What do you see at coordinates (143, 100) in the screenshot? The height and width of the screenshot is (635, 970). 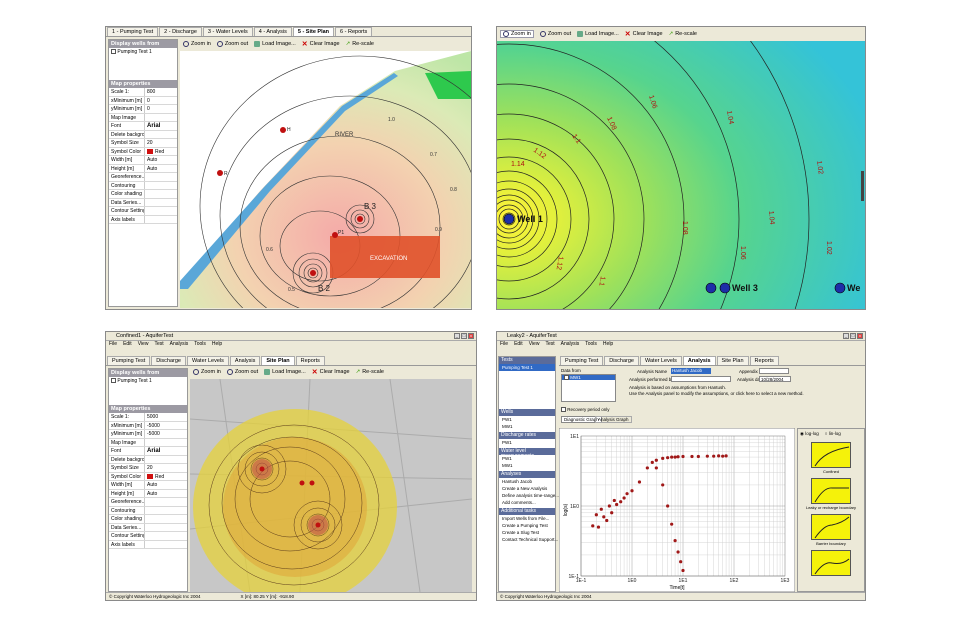 I see `property-row: xMinimum [m] 0` at bounding box center [143, 100].